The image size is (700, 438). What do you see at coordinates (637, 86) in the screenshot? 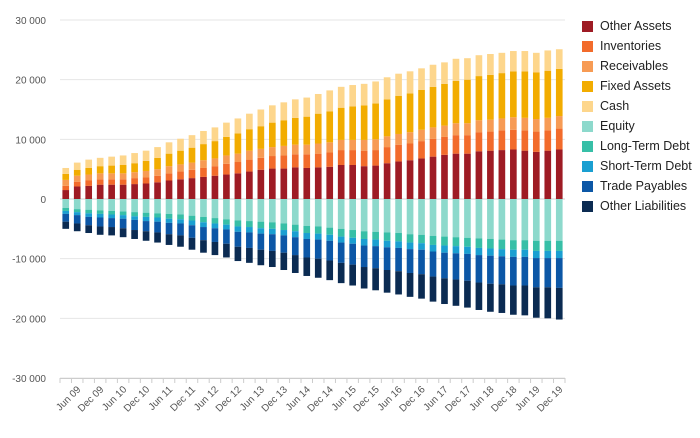
I see `legend-item: Fixed Assets` at bounding box center [637, 86].